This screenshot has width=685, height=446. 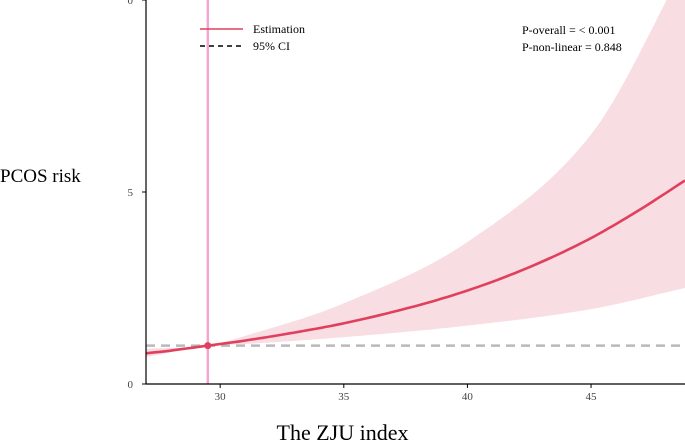 What do you see at coordinates (208, 346) in the screenshot?
I see `reference-point` at bounding box center [208, 346].